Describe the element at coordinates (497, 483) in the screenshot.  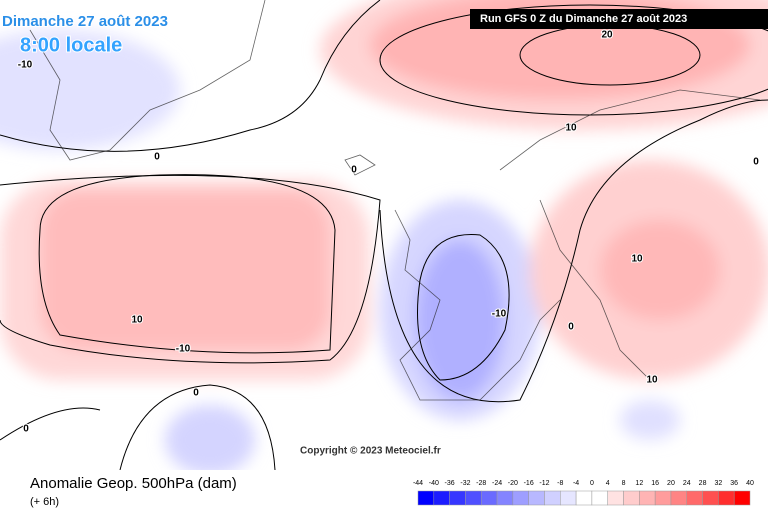
I see `colorbar-label: -24` at that location.